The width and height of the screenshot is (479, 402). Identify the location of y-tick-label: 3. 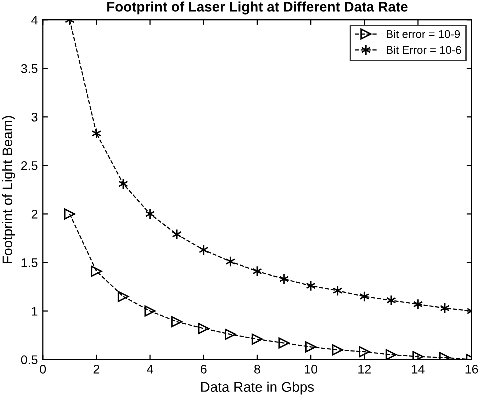
(35, 117).